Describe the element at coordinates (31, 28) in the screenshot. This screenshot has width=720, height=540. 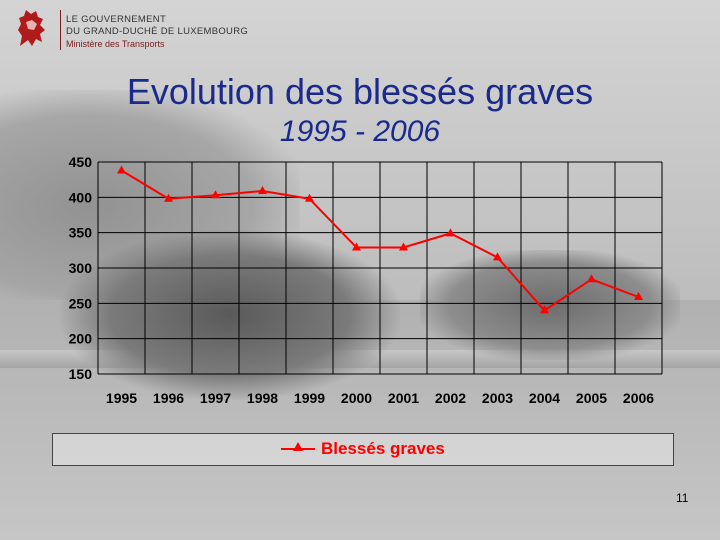
I see `luxembourg-lion-icon` at that location.